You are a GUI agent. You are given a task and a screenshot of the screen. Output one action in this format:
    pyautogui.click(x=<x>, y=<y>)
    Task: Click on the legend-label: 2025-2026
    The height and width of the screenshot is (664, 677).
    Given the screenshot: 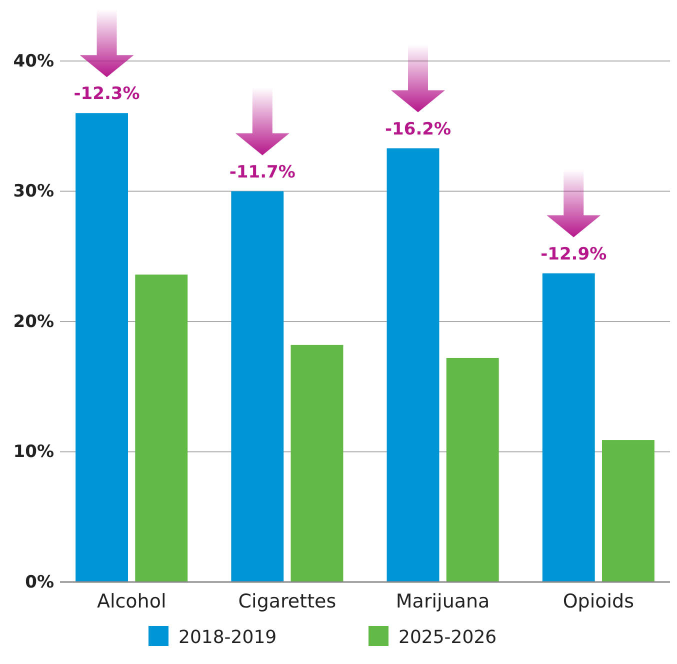 What is the action you would take?
    pyautogui.click(x=447, y=637)
    